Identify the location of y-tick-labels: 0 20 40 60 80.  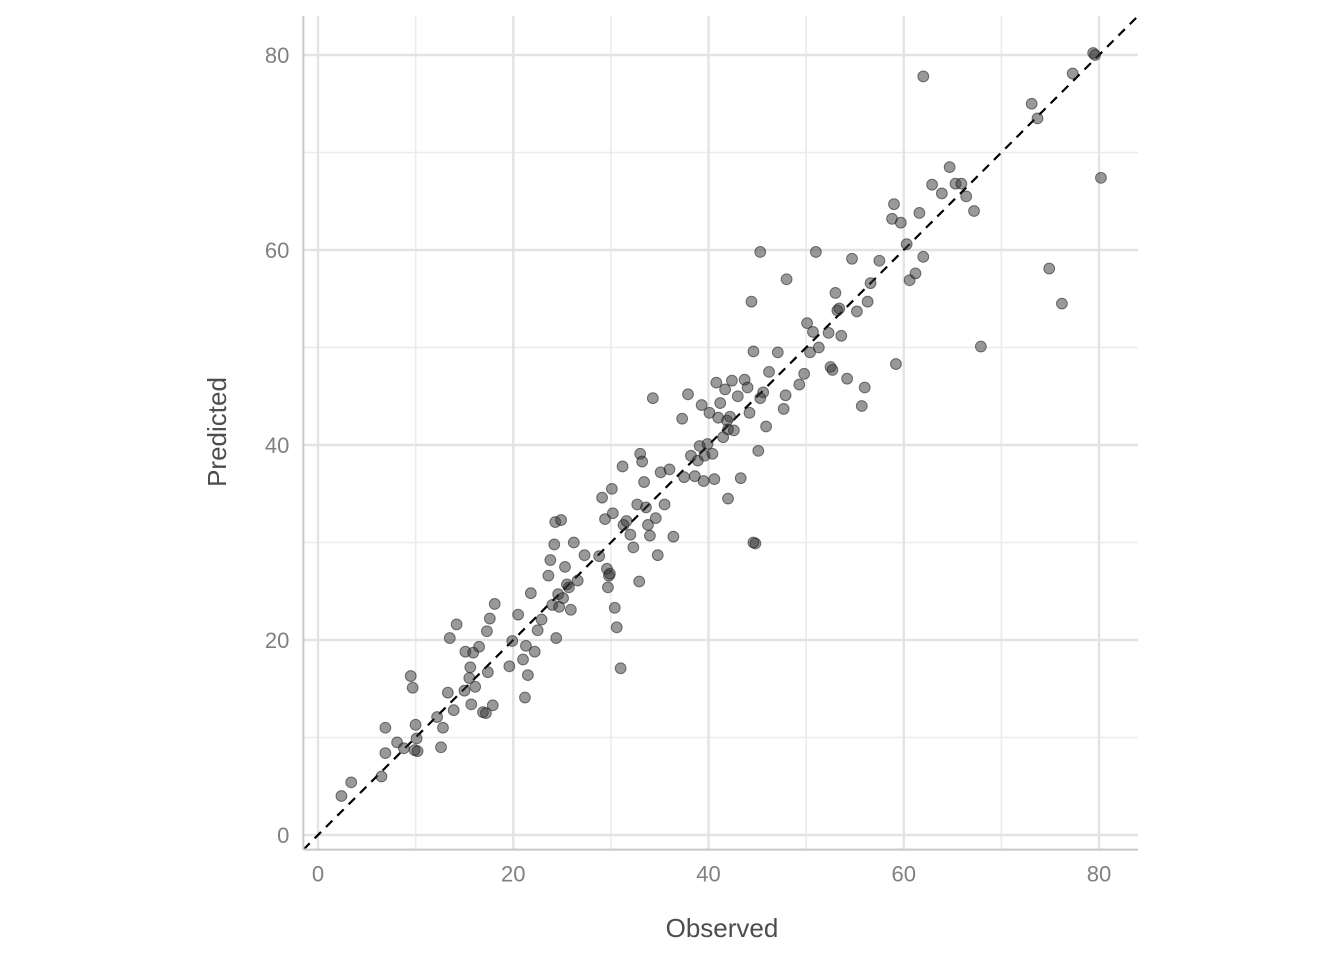
(277, 445).